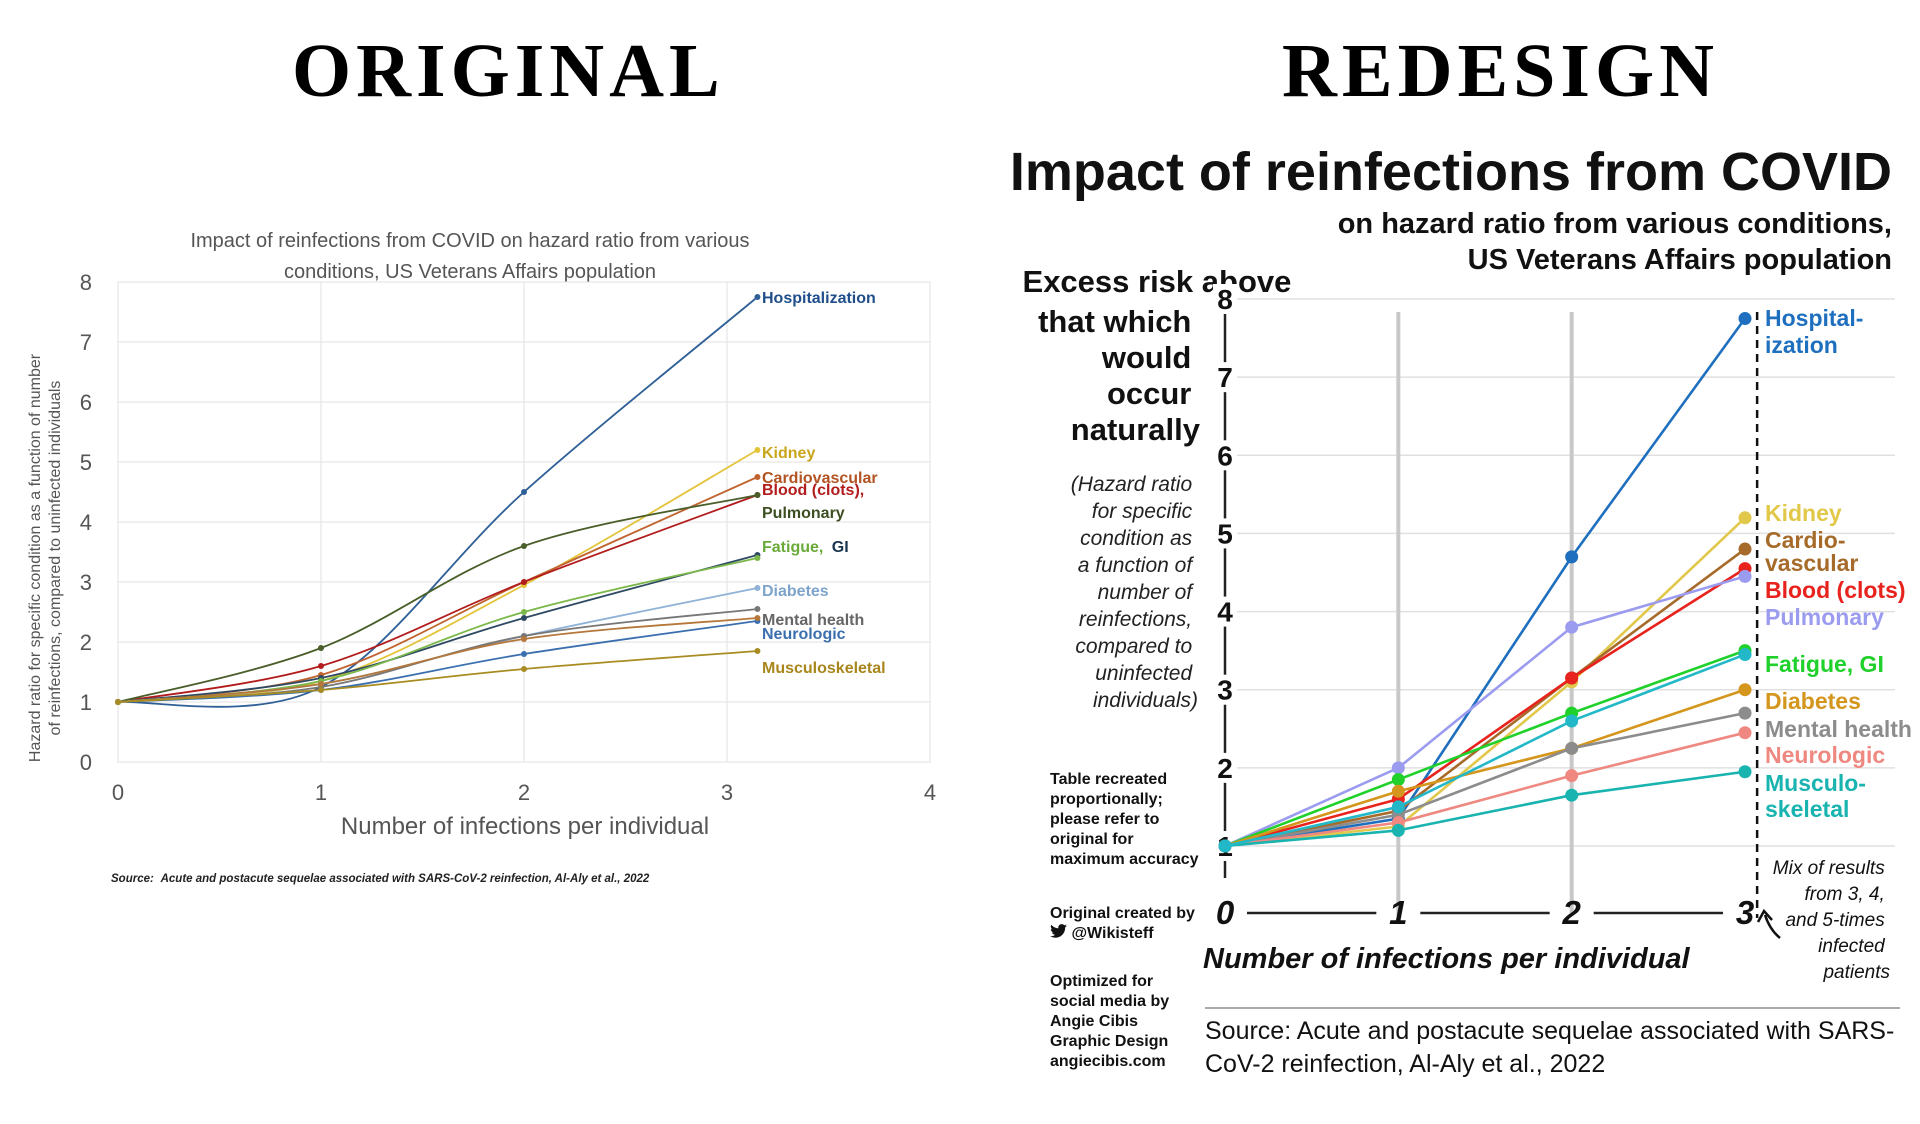  What do you see at coordinates (1852, 946) in the screenshot?
I see `mix-line: infected` at bounding box center [1852, 946].